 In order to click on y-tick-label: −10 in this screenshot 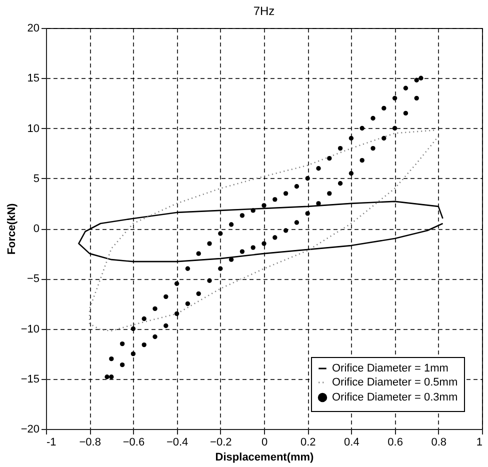, I will do `click(30, 329)`.